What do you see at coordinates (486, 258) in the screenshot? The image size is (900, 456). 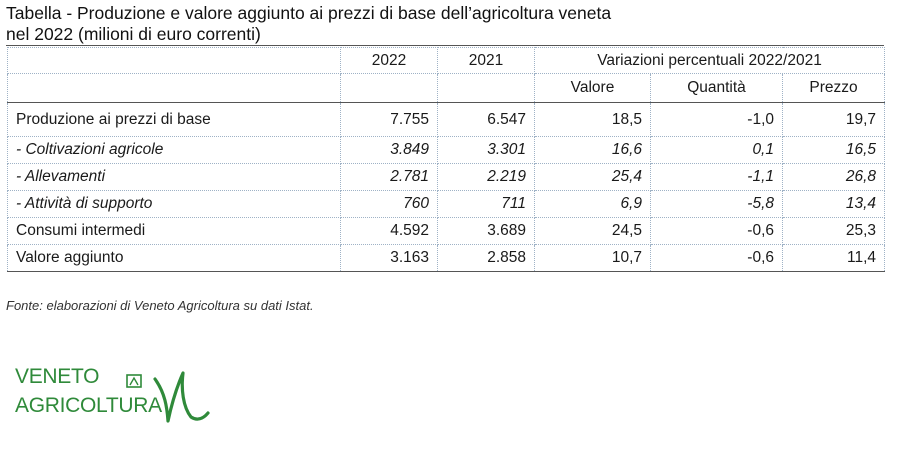 I see `cell-2021: 2.858` at bounding box center [486, 258].